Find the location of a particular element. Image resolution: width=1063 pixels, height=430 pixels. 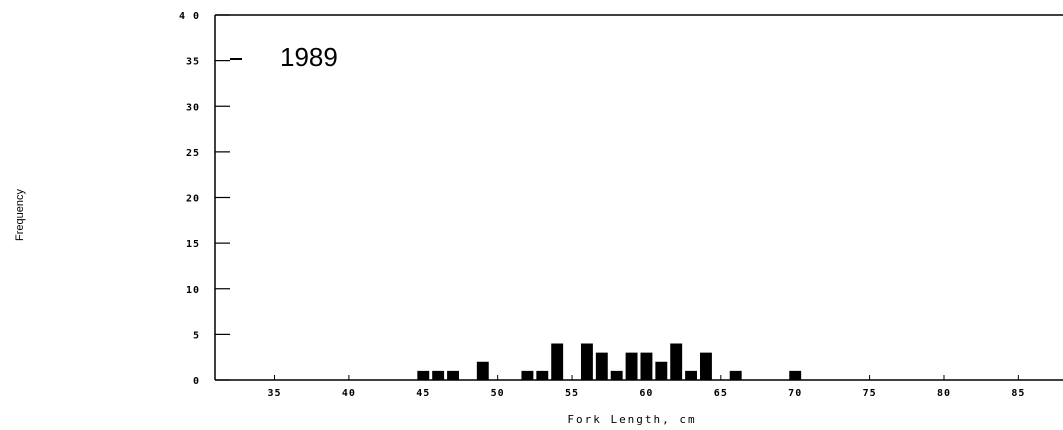

y-tick-label: 5 is located at coordinates (196, 335).